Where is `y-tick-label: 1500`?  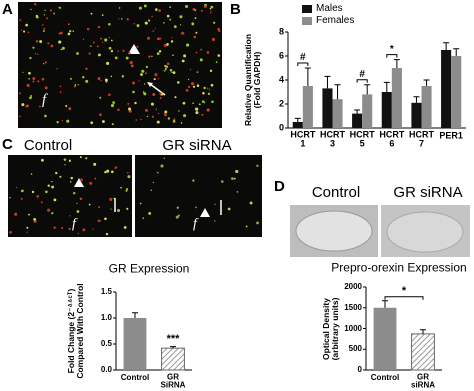 y-tick-label: 1500 is located at coordinates (353, 307).